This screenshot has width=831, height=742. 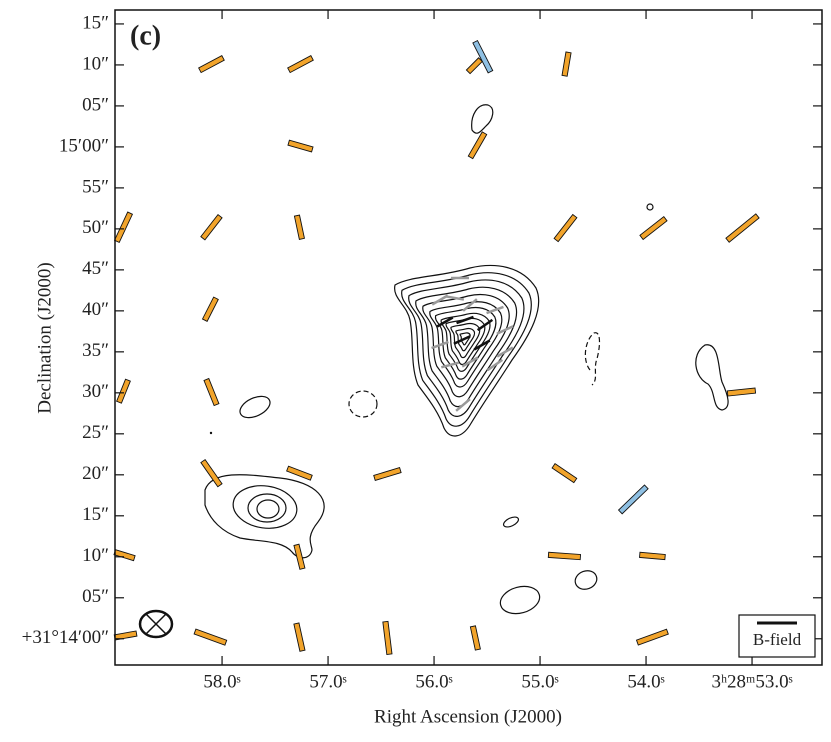 What do you see at coordinates (95, 391) in the screenshot?
I see `y-tick-label: 30″` at bounding box center [95, 391].